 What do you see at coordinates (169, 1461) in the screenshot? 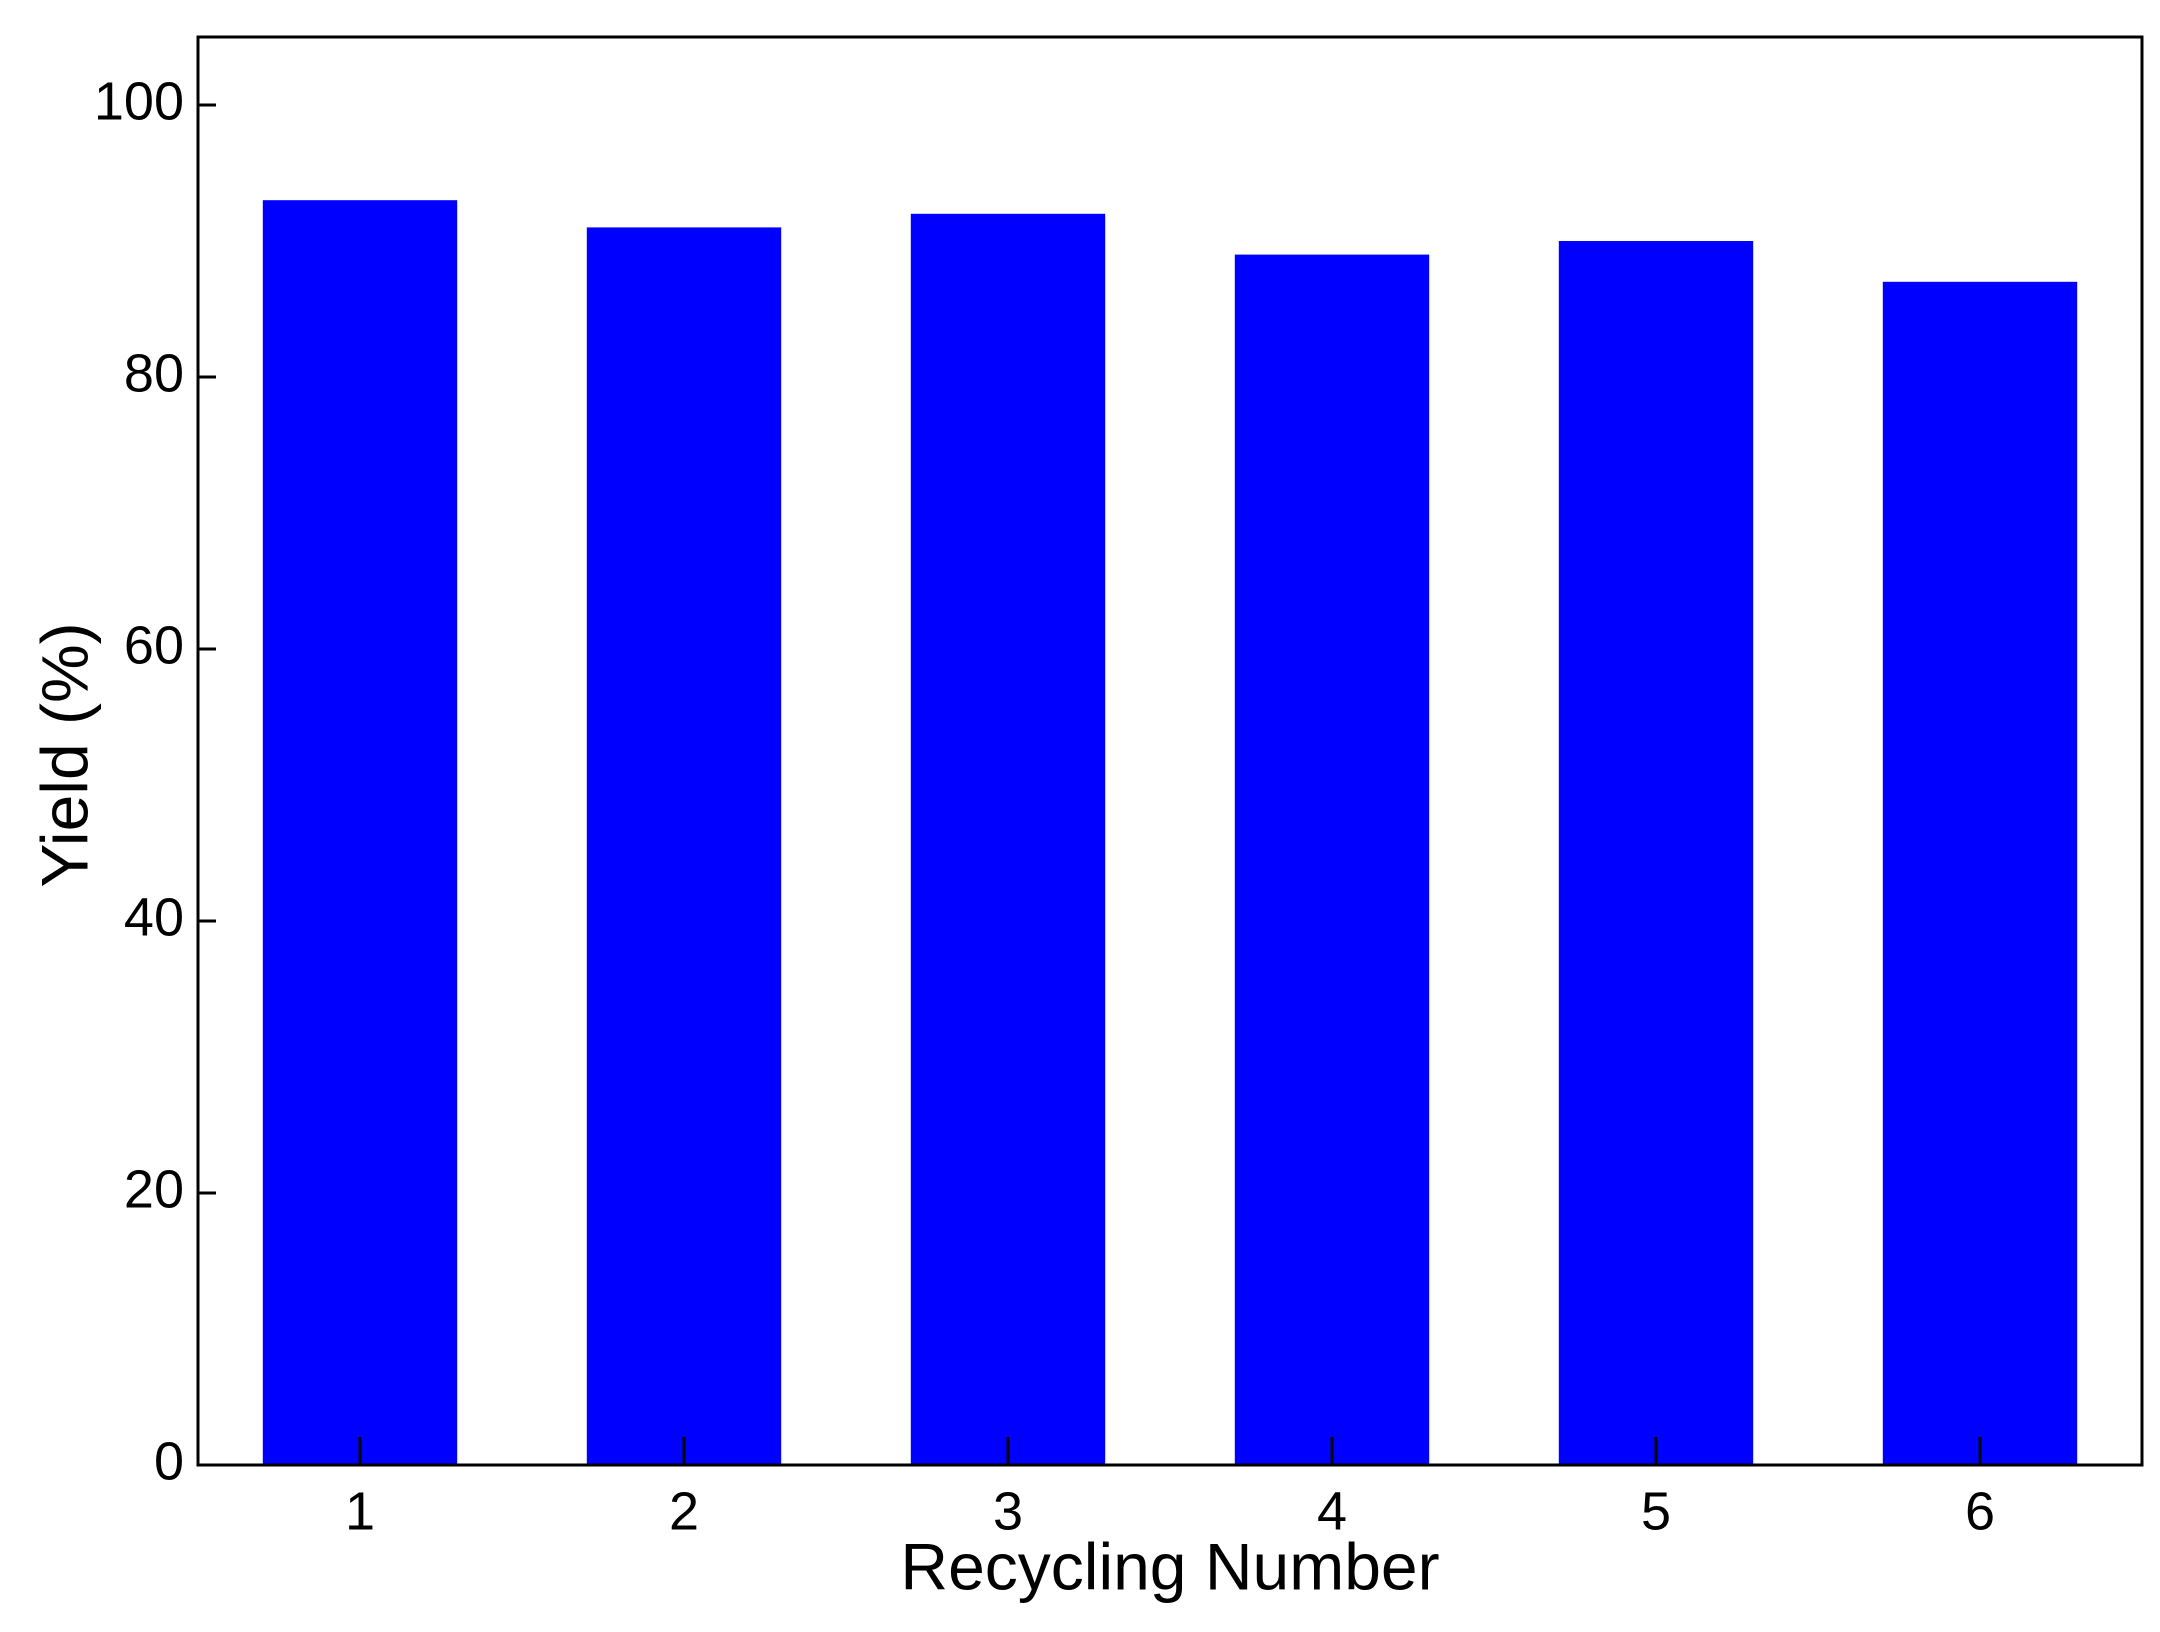
I see `y-tick-label: 0` at bounding box center [169, 1461].